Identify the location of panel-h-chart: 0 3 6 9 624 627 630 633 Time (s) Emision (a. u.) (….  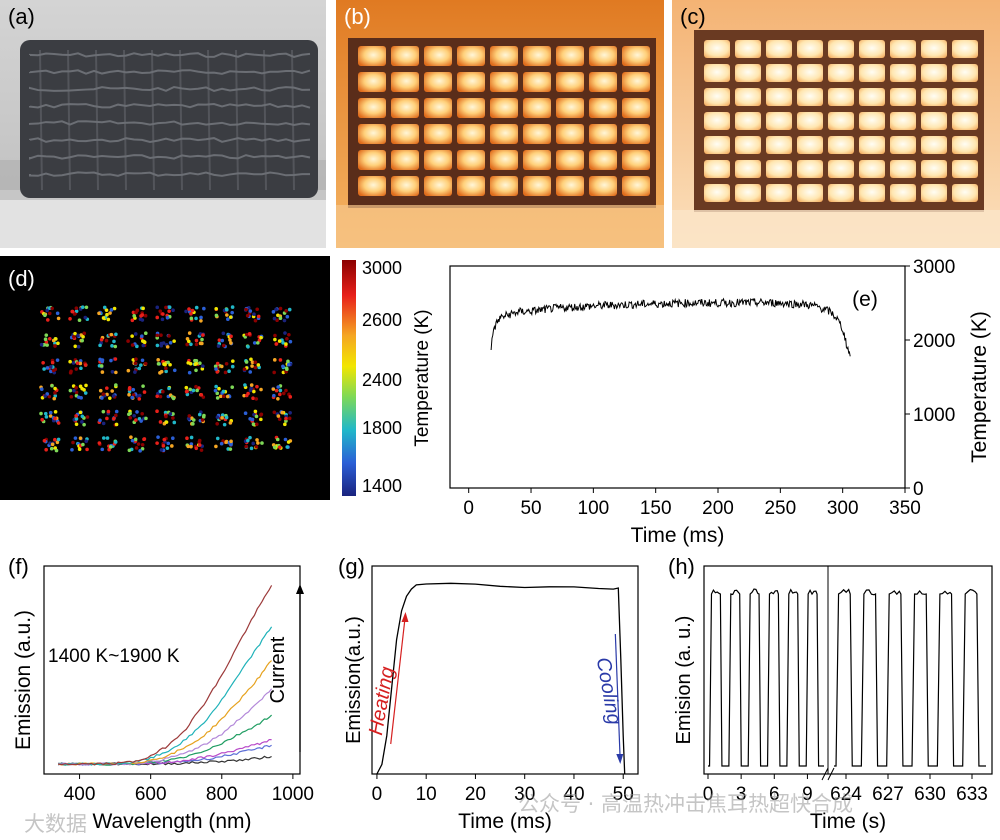
(830, 696).